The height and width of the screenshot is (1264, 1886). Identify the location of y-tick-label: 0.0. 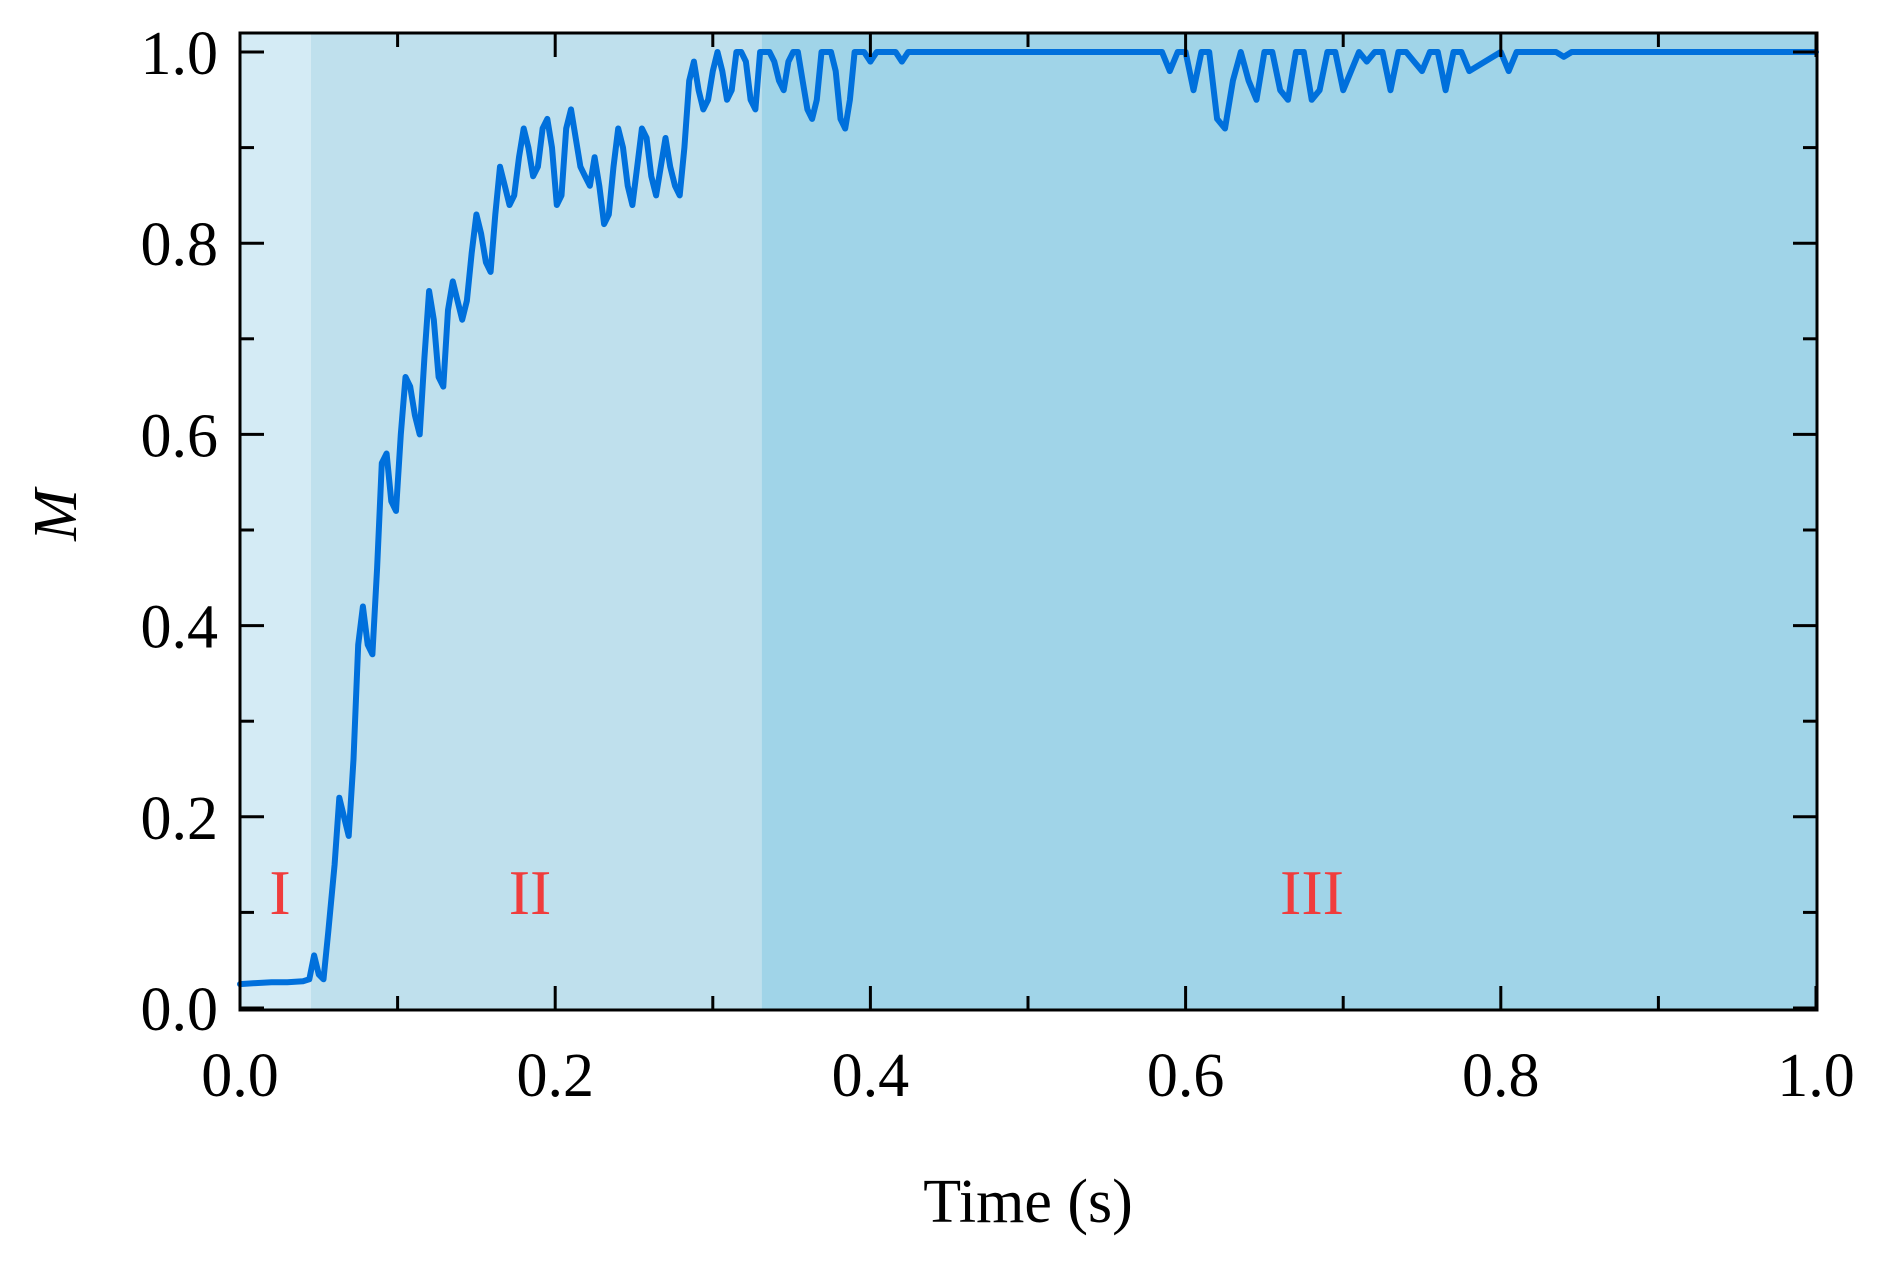
(180, 1010).